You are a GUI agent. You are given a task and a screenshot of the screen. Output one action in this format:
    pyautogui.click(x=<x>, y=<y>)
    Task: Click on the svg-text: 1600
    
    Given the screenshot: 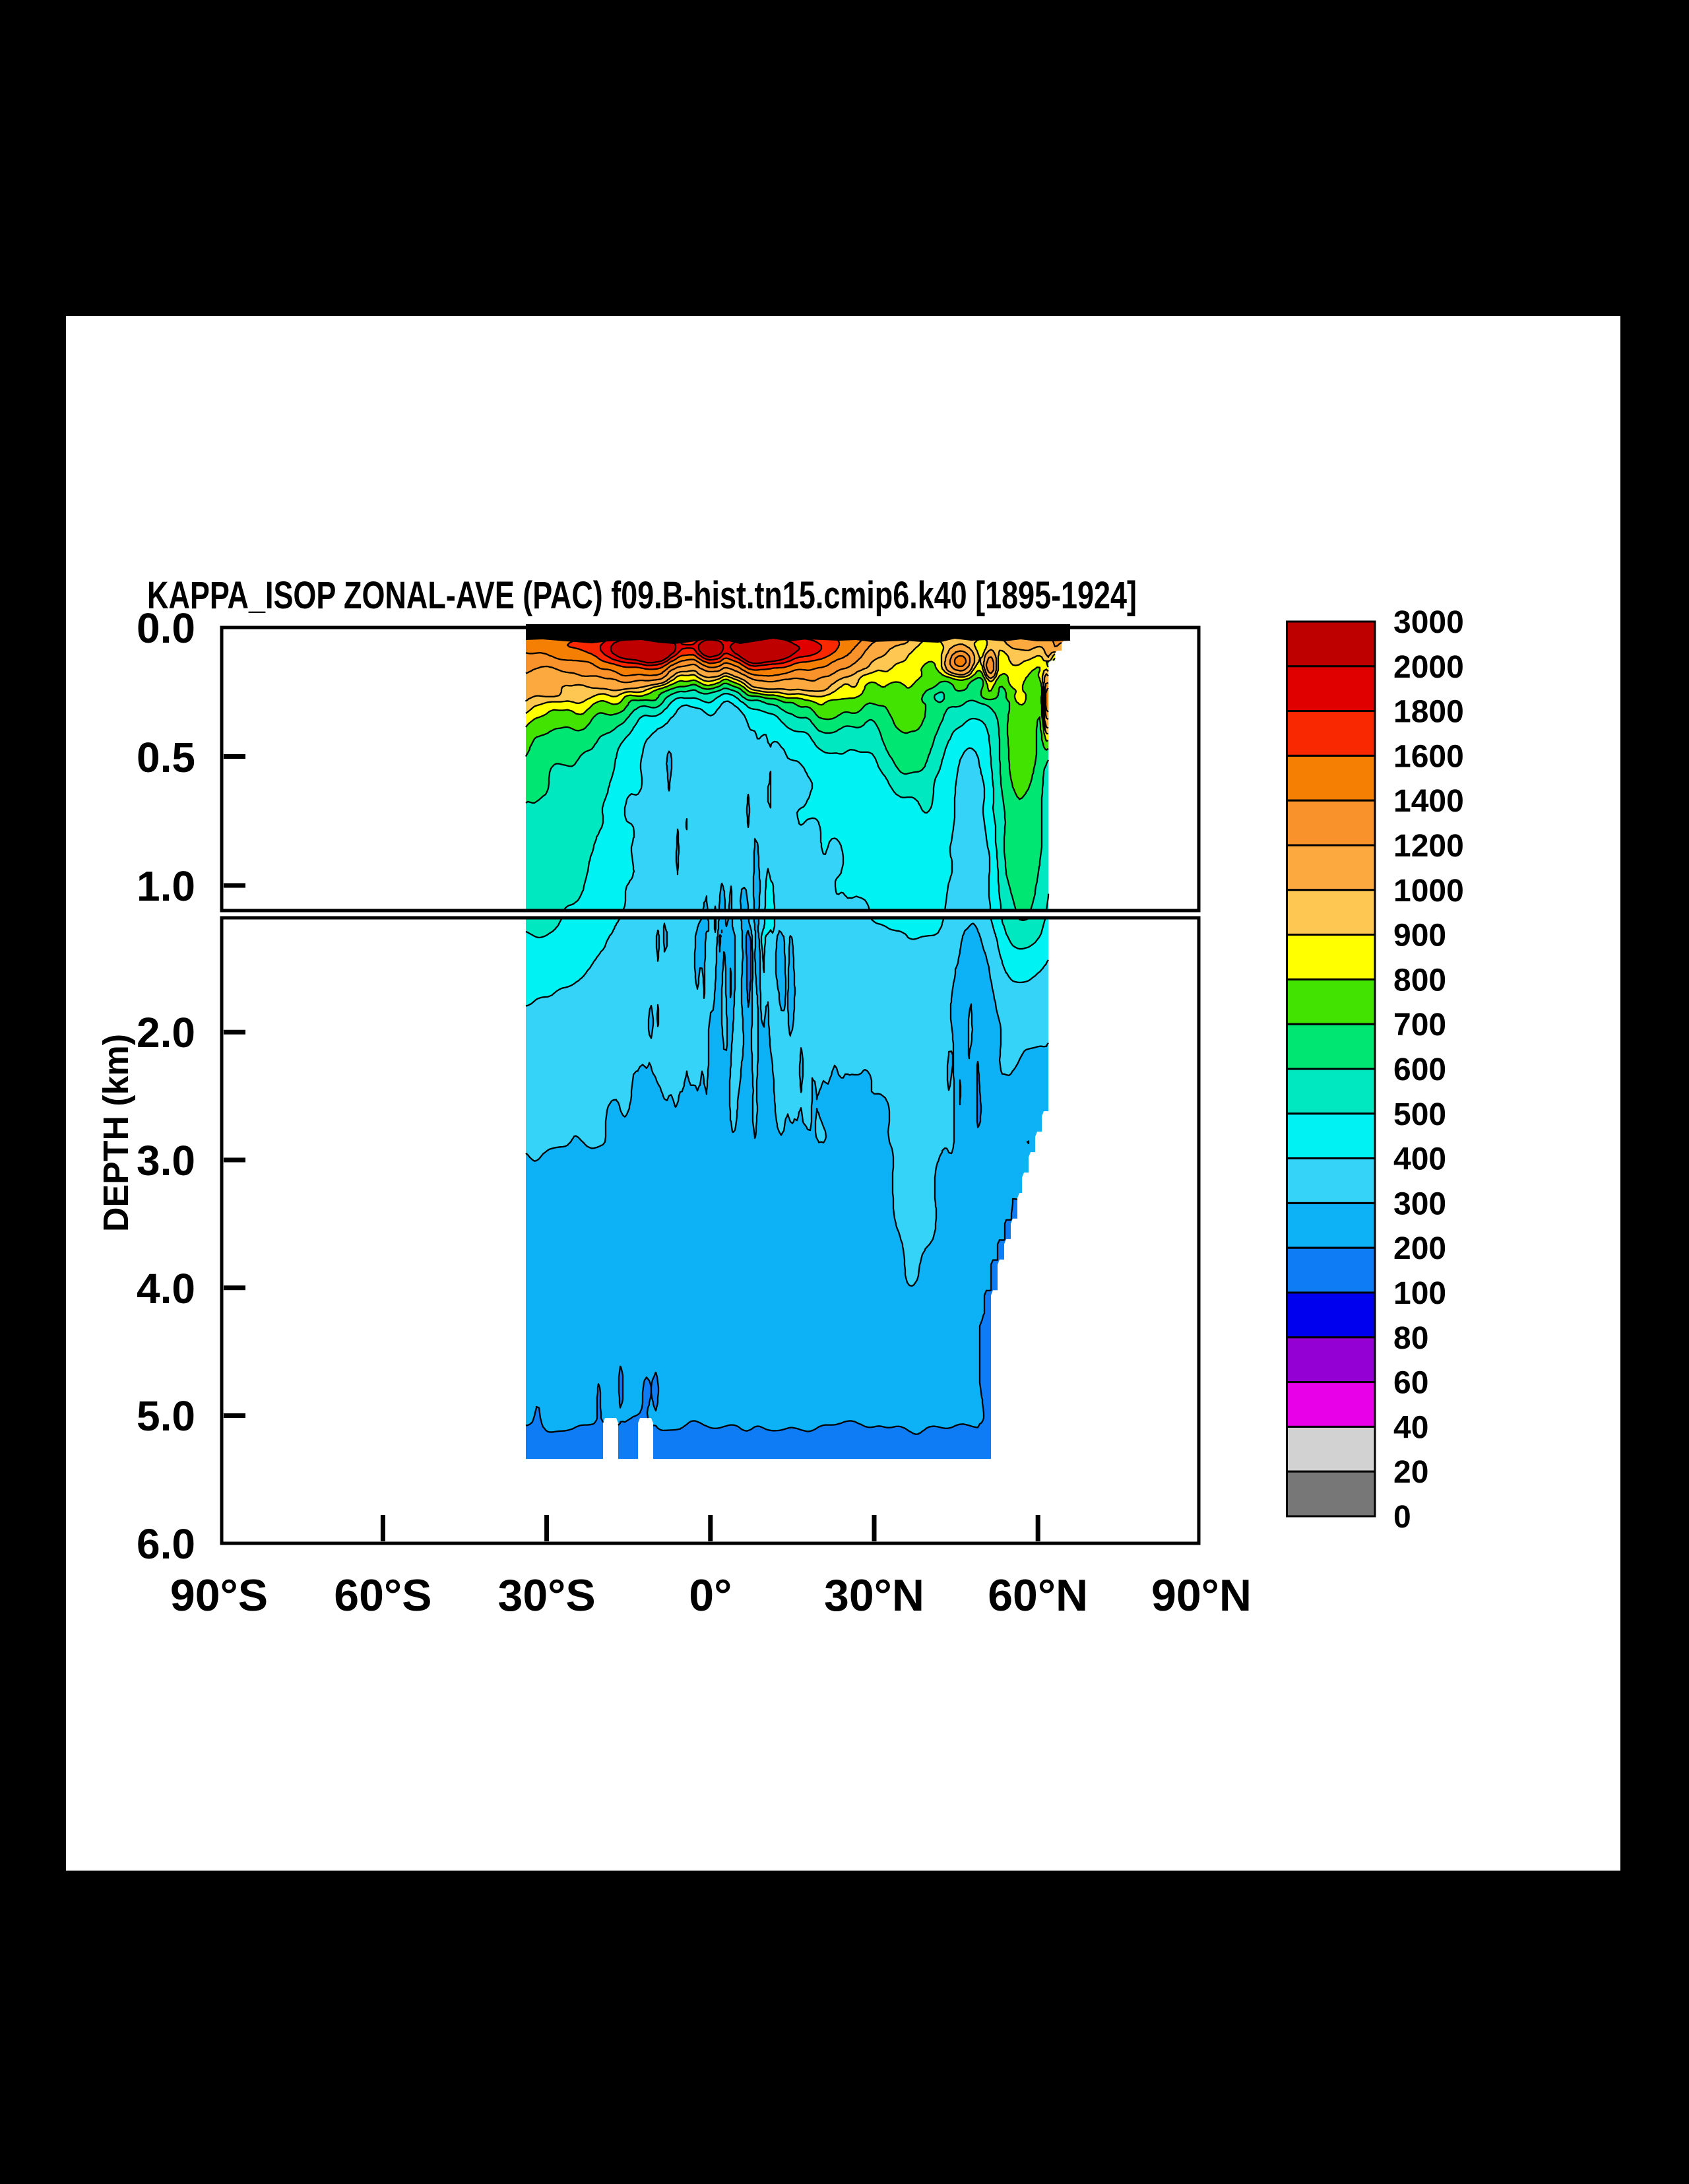 What is the action you would take?
    pyautogui.click(x=1429, y=756)
    